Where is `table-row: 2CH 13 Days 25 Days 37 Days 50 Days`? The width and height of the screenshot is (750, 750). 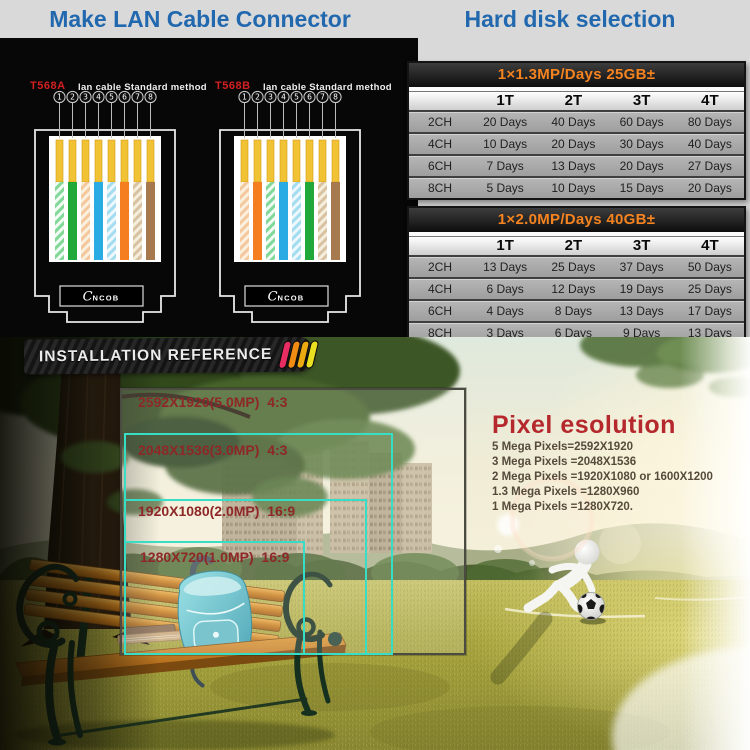
table-row: 2CH 13 Days 25 Days 37 Days 50 Days is located at coordinates (576, 266).